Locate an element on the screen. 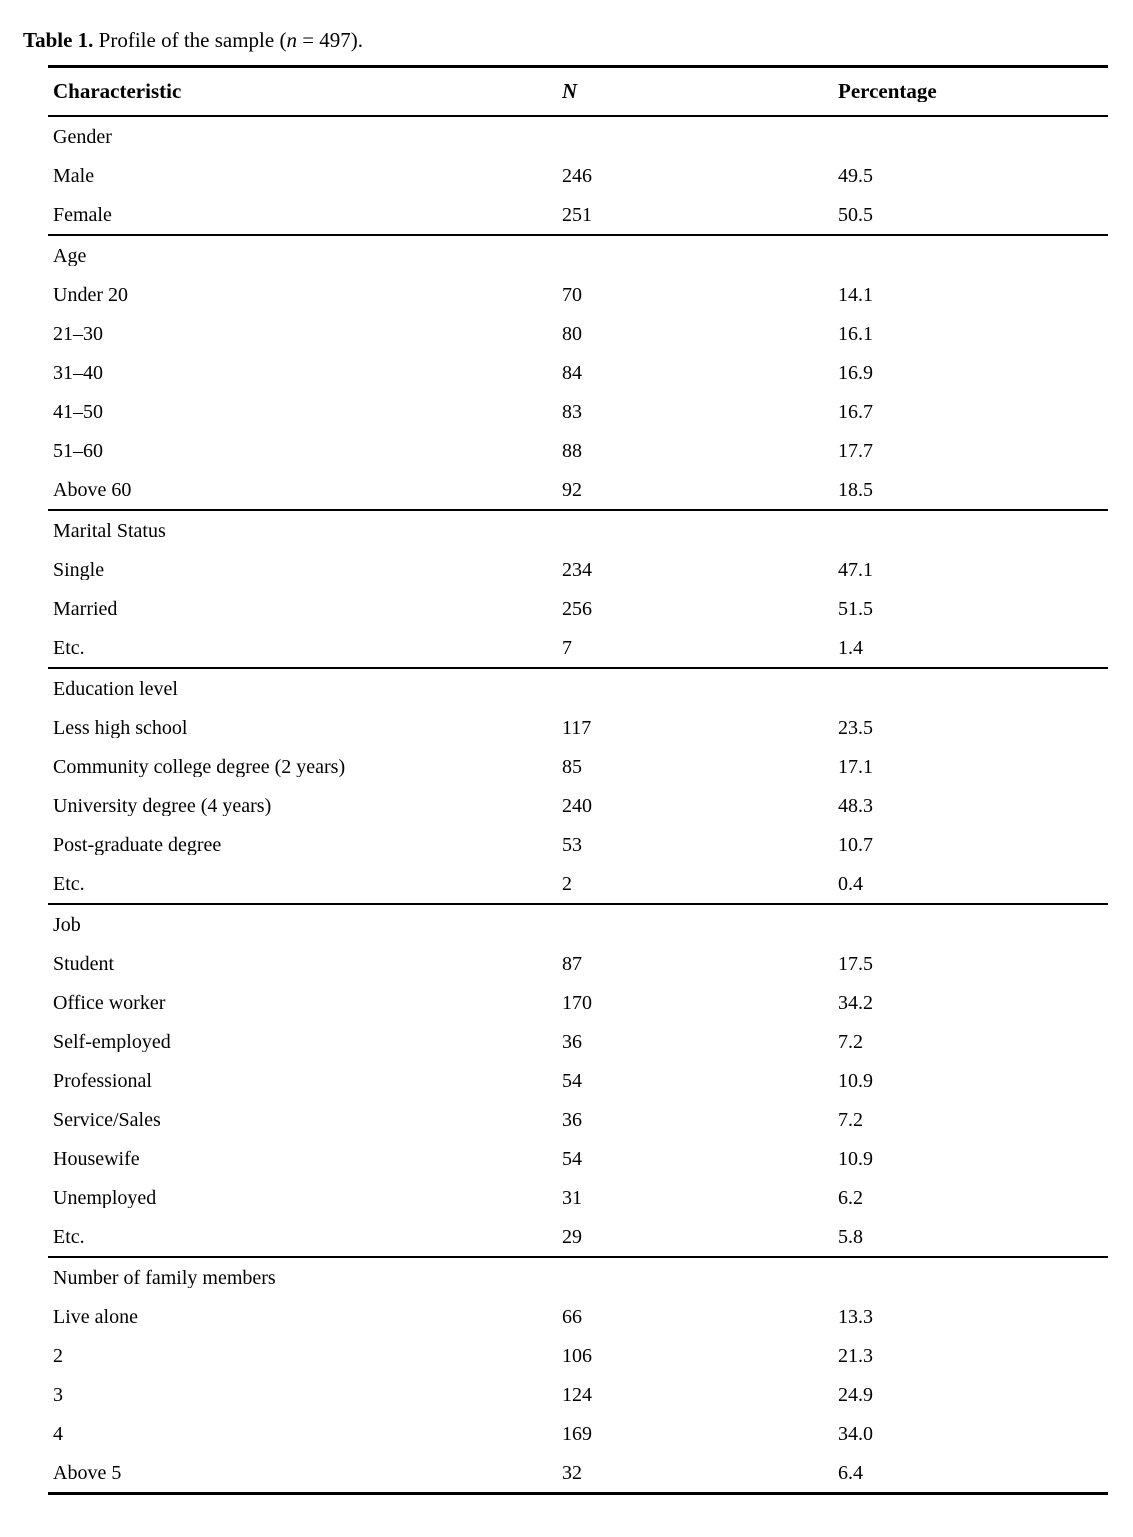  cell-percentage: 50.5 is located at coordinates (855, 214).